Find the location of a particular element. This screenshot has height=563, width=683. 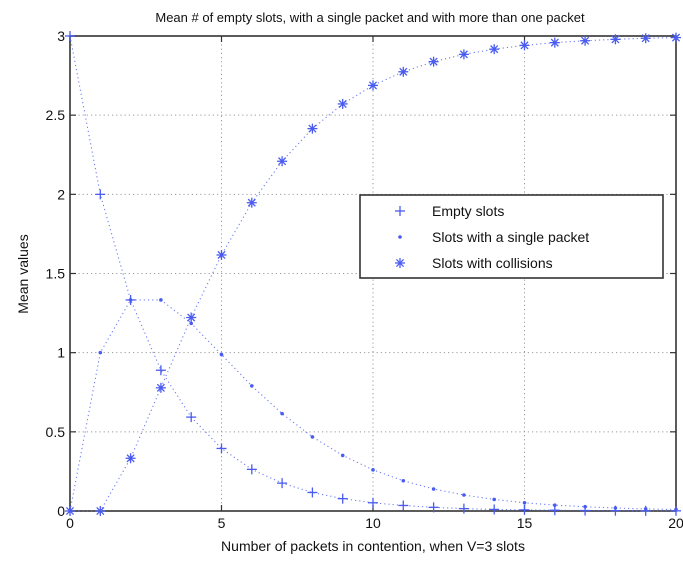

y-tick-label: 0 is located at coordinates (61, 511).